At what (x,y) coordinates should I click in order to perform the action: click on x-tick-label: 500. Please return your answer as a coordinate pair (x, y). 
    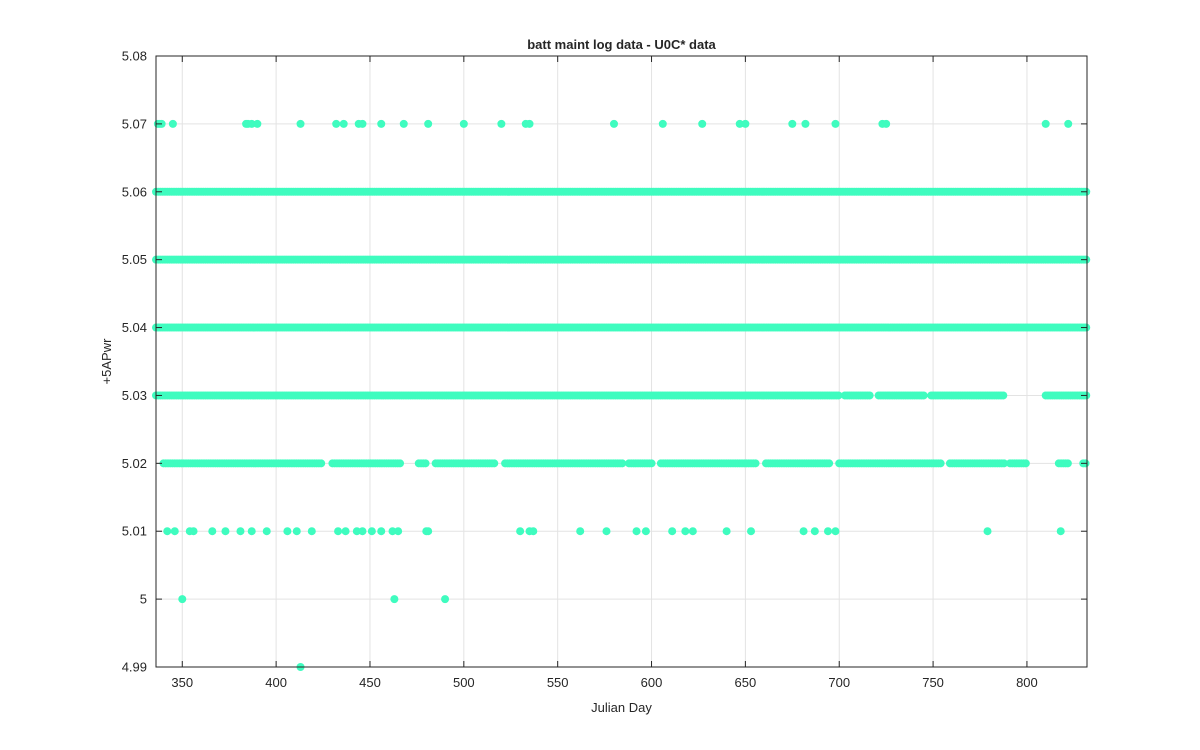
    Looking at the image, I should click on (464, 682).